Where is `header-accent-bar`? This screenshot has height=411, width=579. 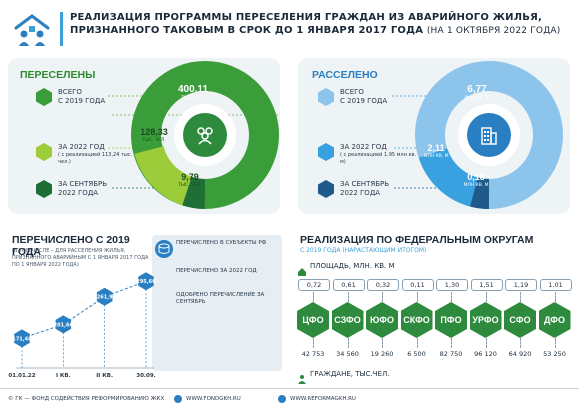
header-accent-bar is located at coordinates (61, 29).